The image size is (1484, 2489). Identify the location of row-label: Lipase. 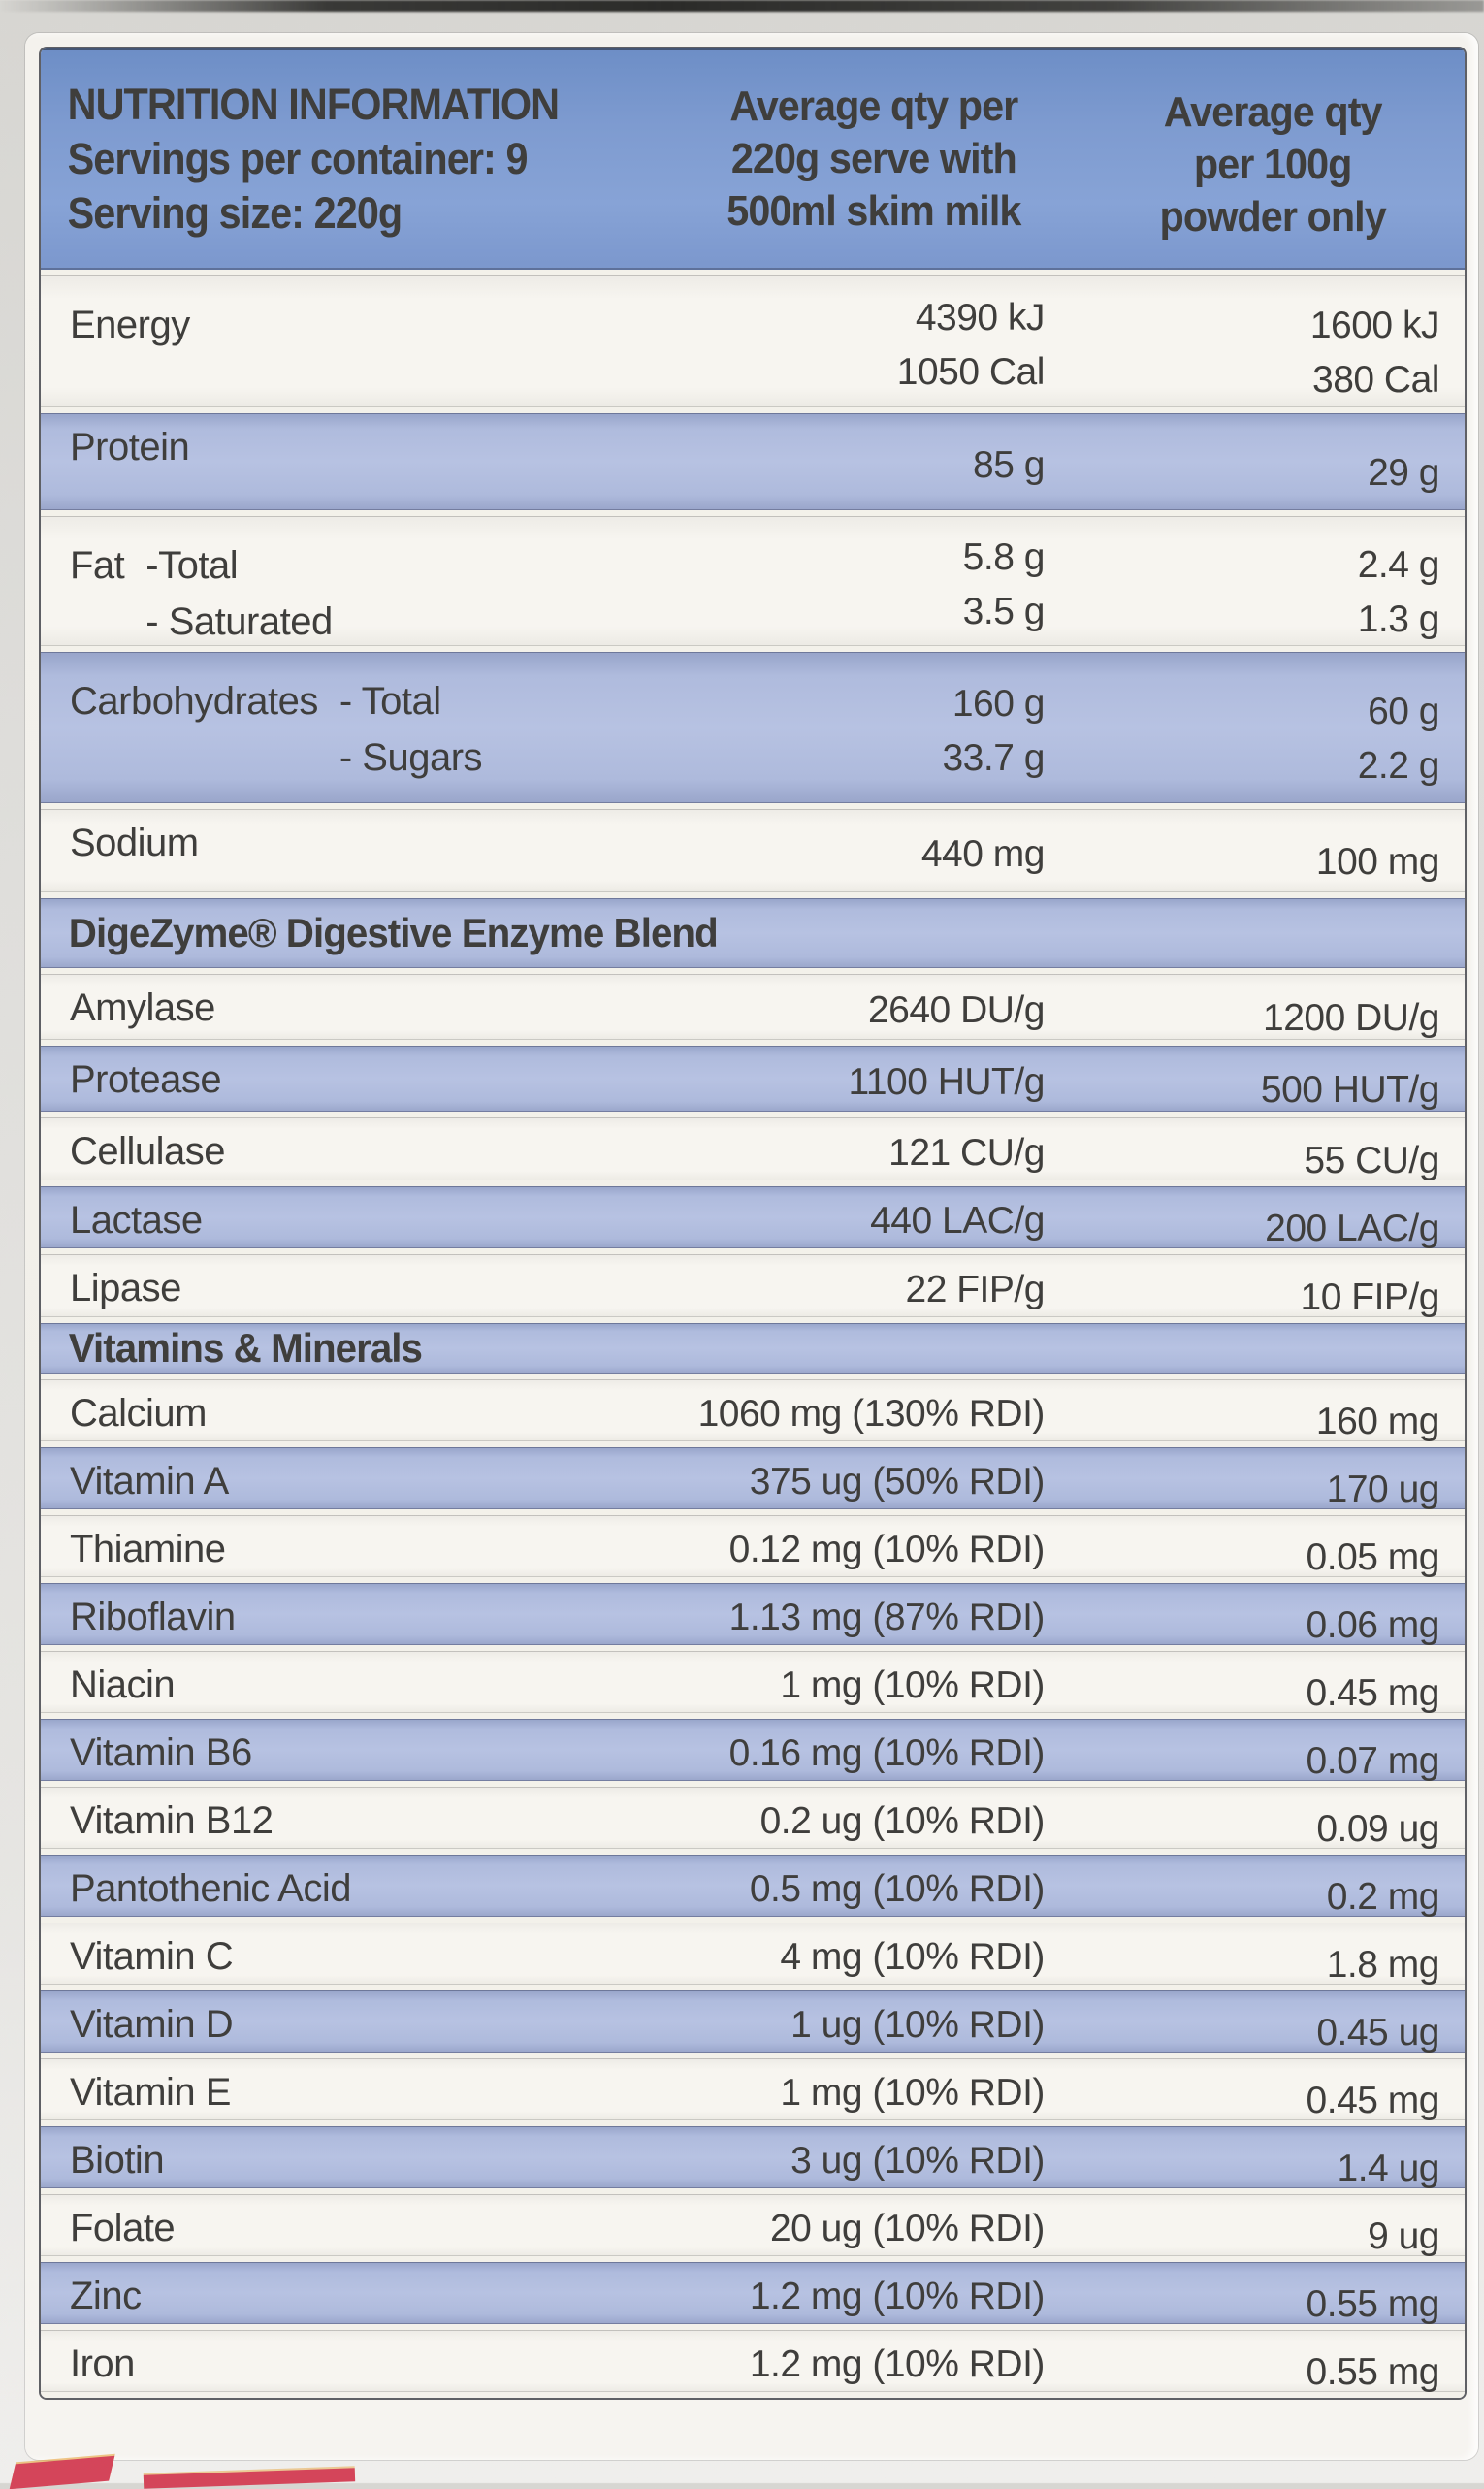
(325, 1286).